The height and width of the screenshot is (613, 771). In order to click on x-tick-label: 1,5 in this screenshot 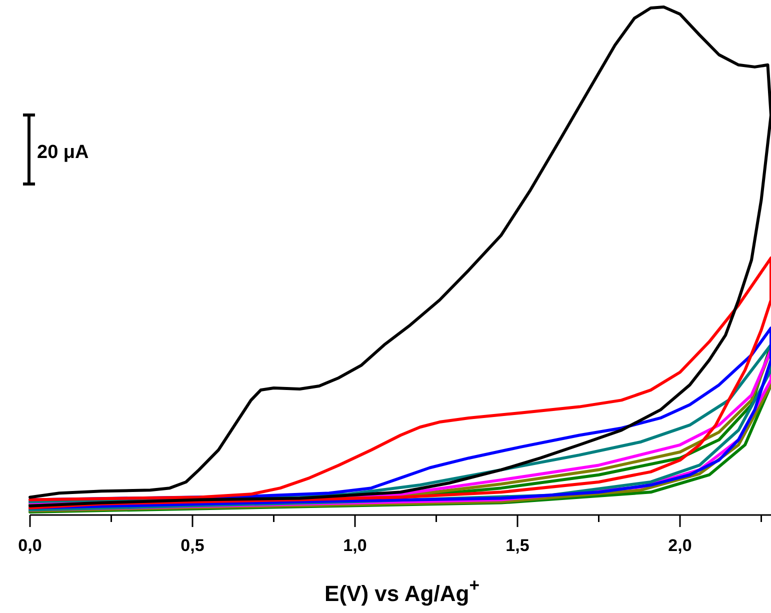, I will do `click(518, 545)`.